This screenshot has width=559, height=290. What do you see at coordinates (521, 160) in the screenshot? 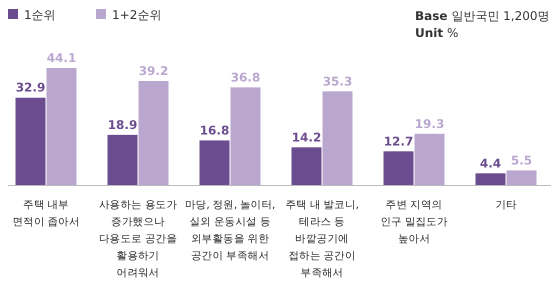
I see `data-label: 5.5` at bounding box center [521, 160].